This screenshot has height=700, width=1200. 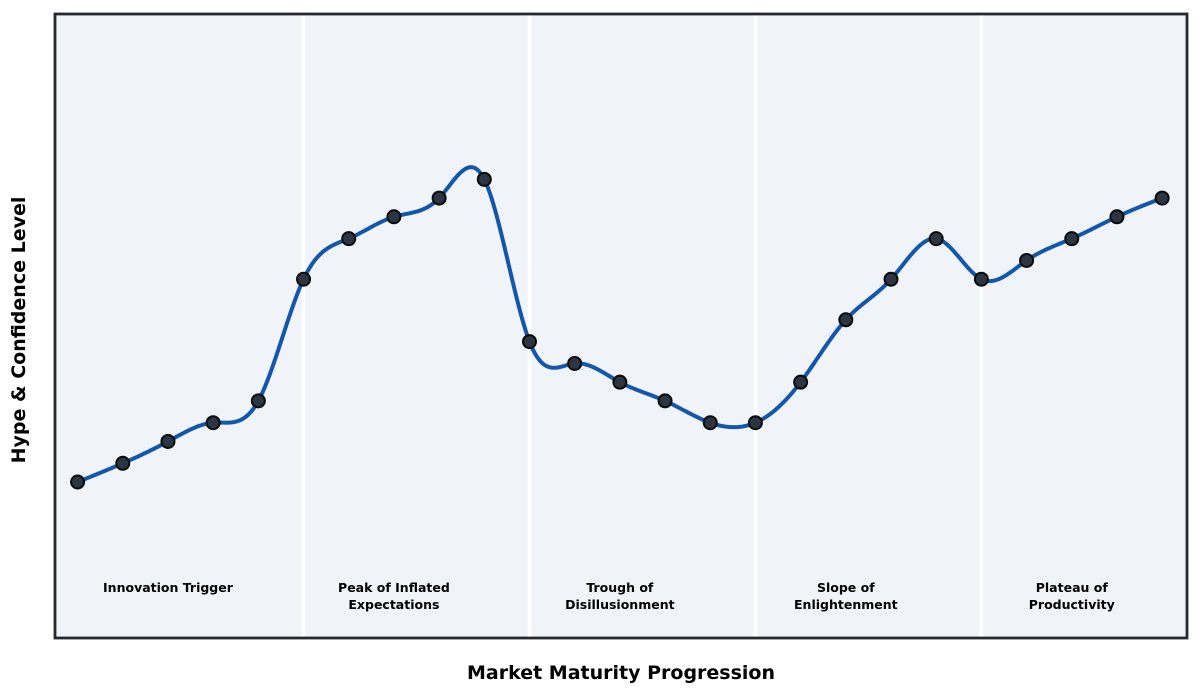 What do you see at coordinates (846, 596) in the screenshot?
I see `phase-label-slope-of-enlightenment: Slope of Enlightenment` at bounding box center [846, 596].